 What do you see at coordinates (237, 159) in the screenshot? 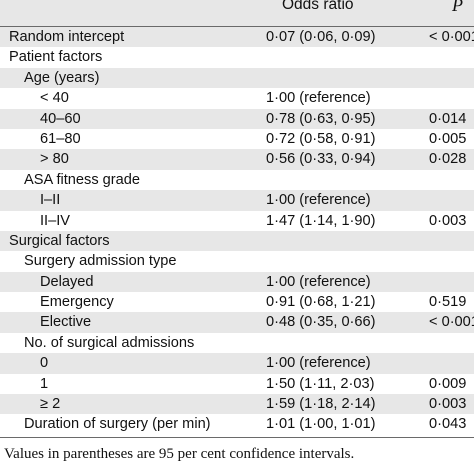
I see `table-row: > 80 0·56 (0·33, 0·94) 0·028` at bounding box center [237, 159].